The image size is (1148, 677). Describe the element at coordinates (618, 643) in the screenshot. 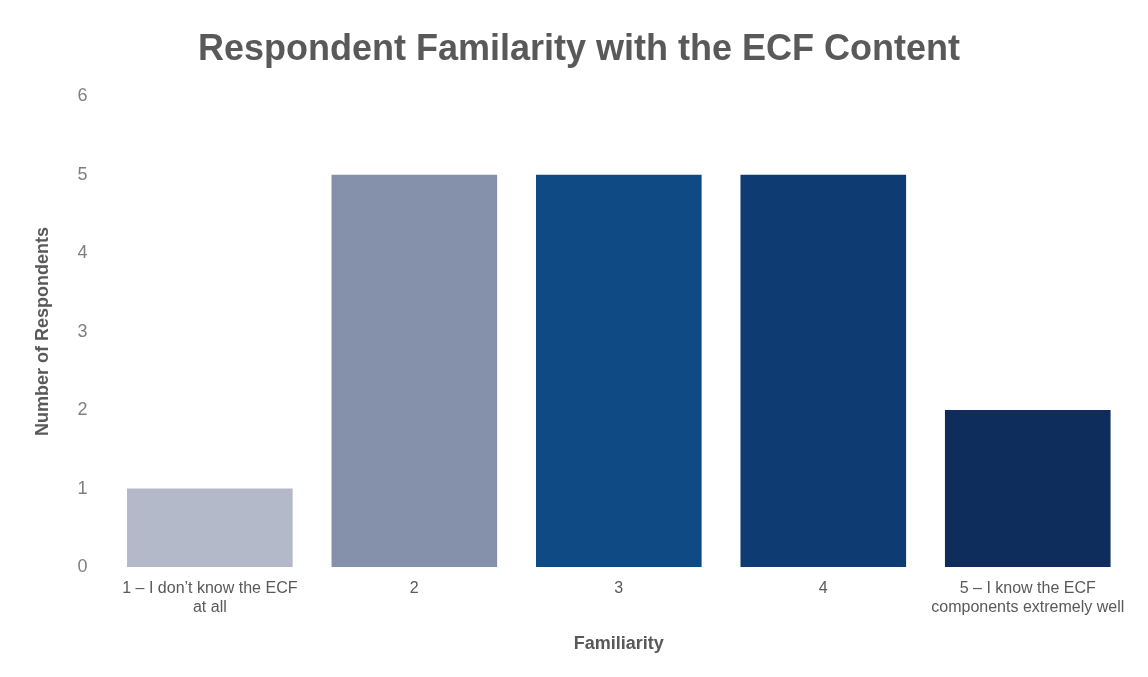

I see `x-axis-title: Familiarity` at that location.